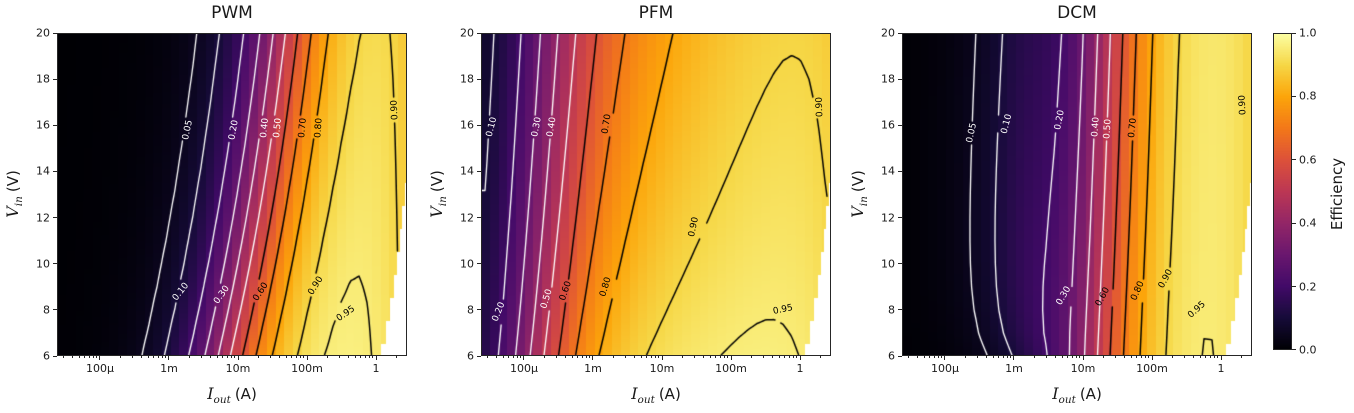 The image size is (1354, 413). Describe the element at coordinates (232, 395) in the screenshot. I see `x-axis-label-pwm: Iout (A)` at that location.